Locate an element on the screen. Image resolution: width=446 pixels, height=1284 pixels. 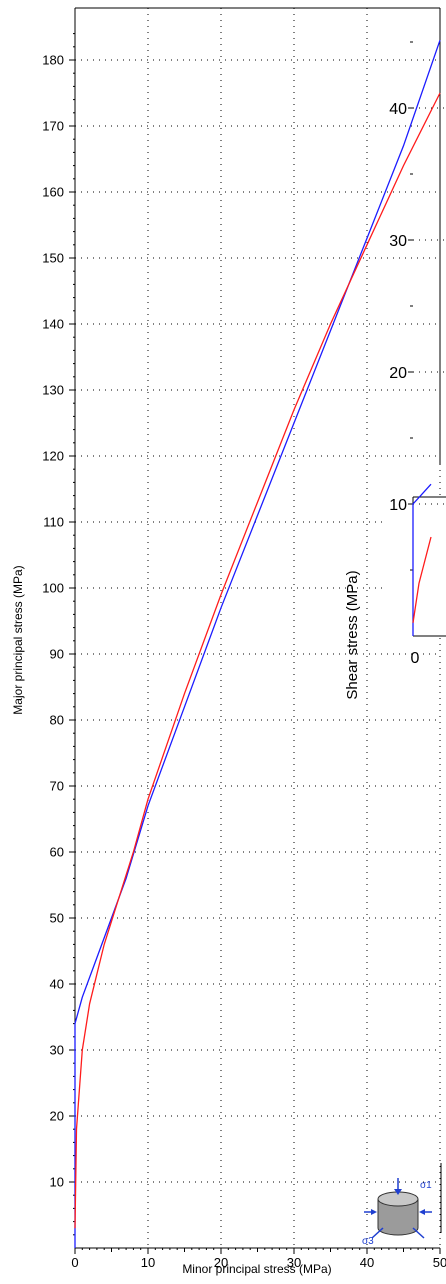
main-x-tick-label: 10 is located at coordinates (148, 1262).